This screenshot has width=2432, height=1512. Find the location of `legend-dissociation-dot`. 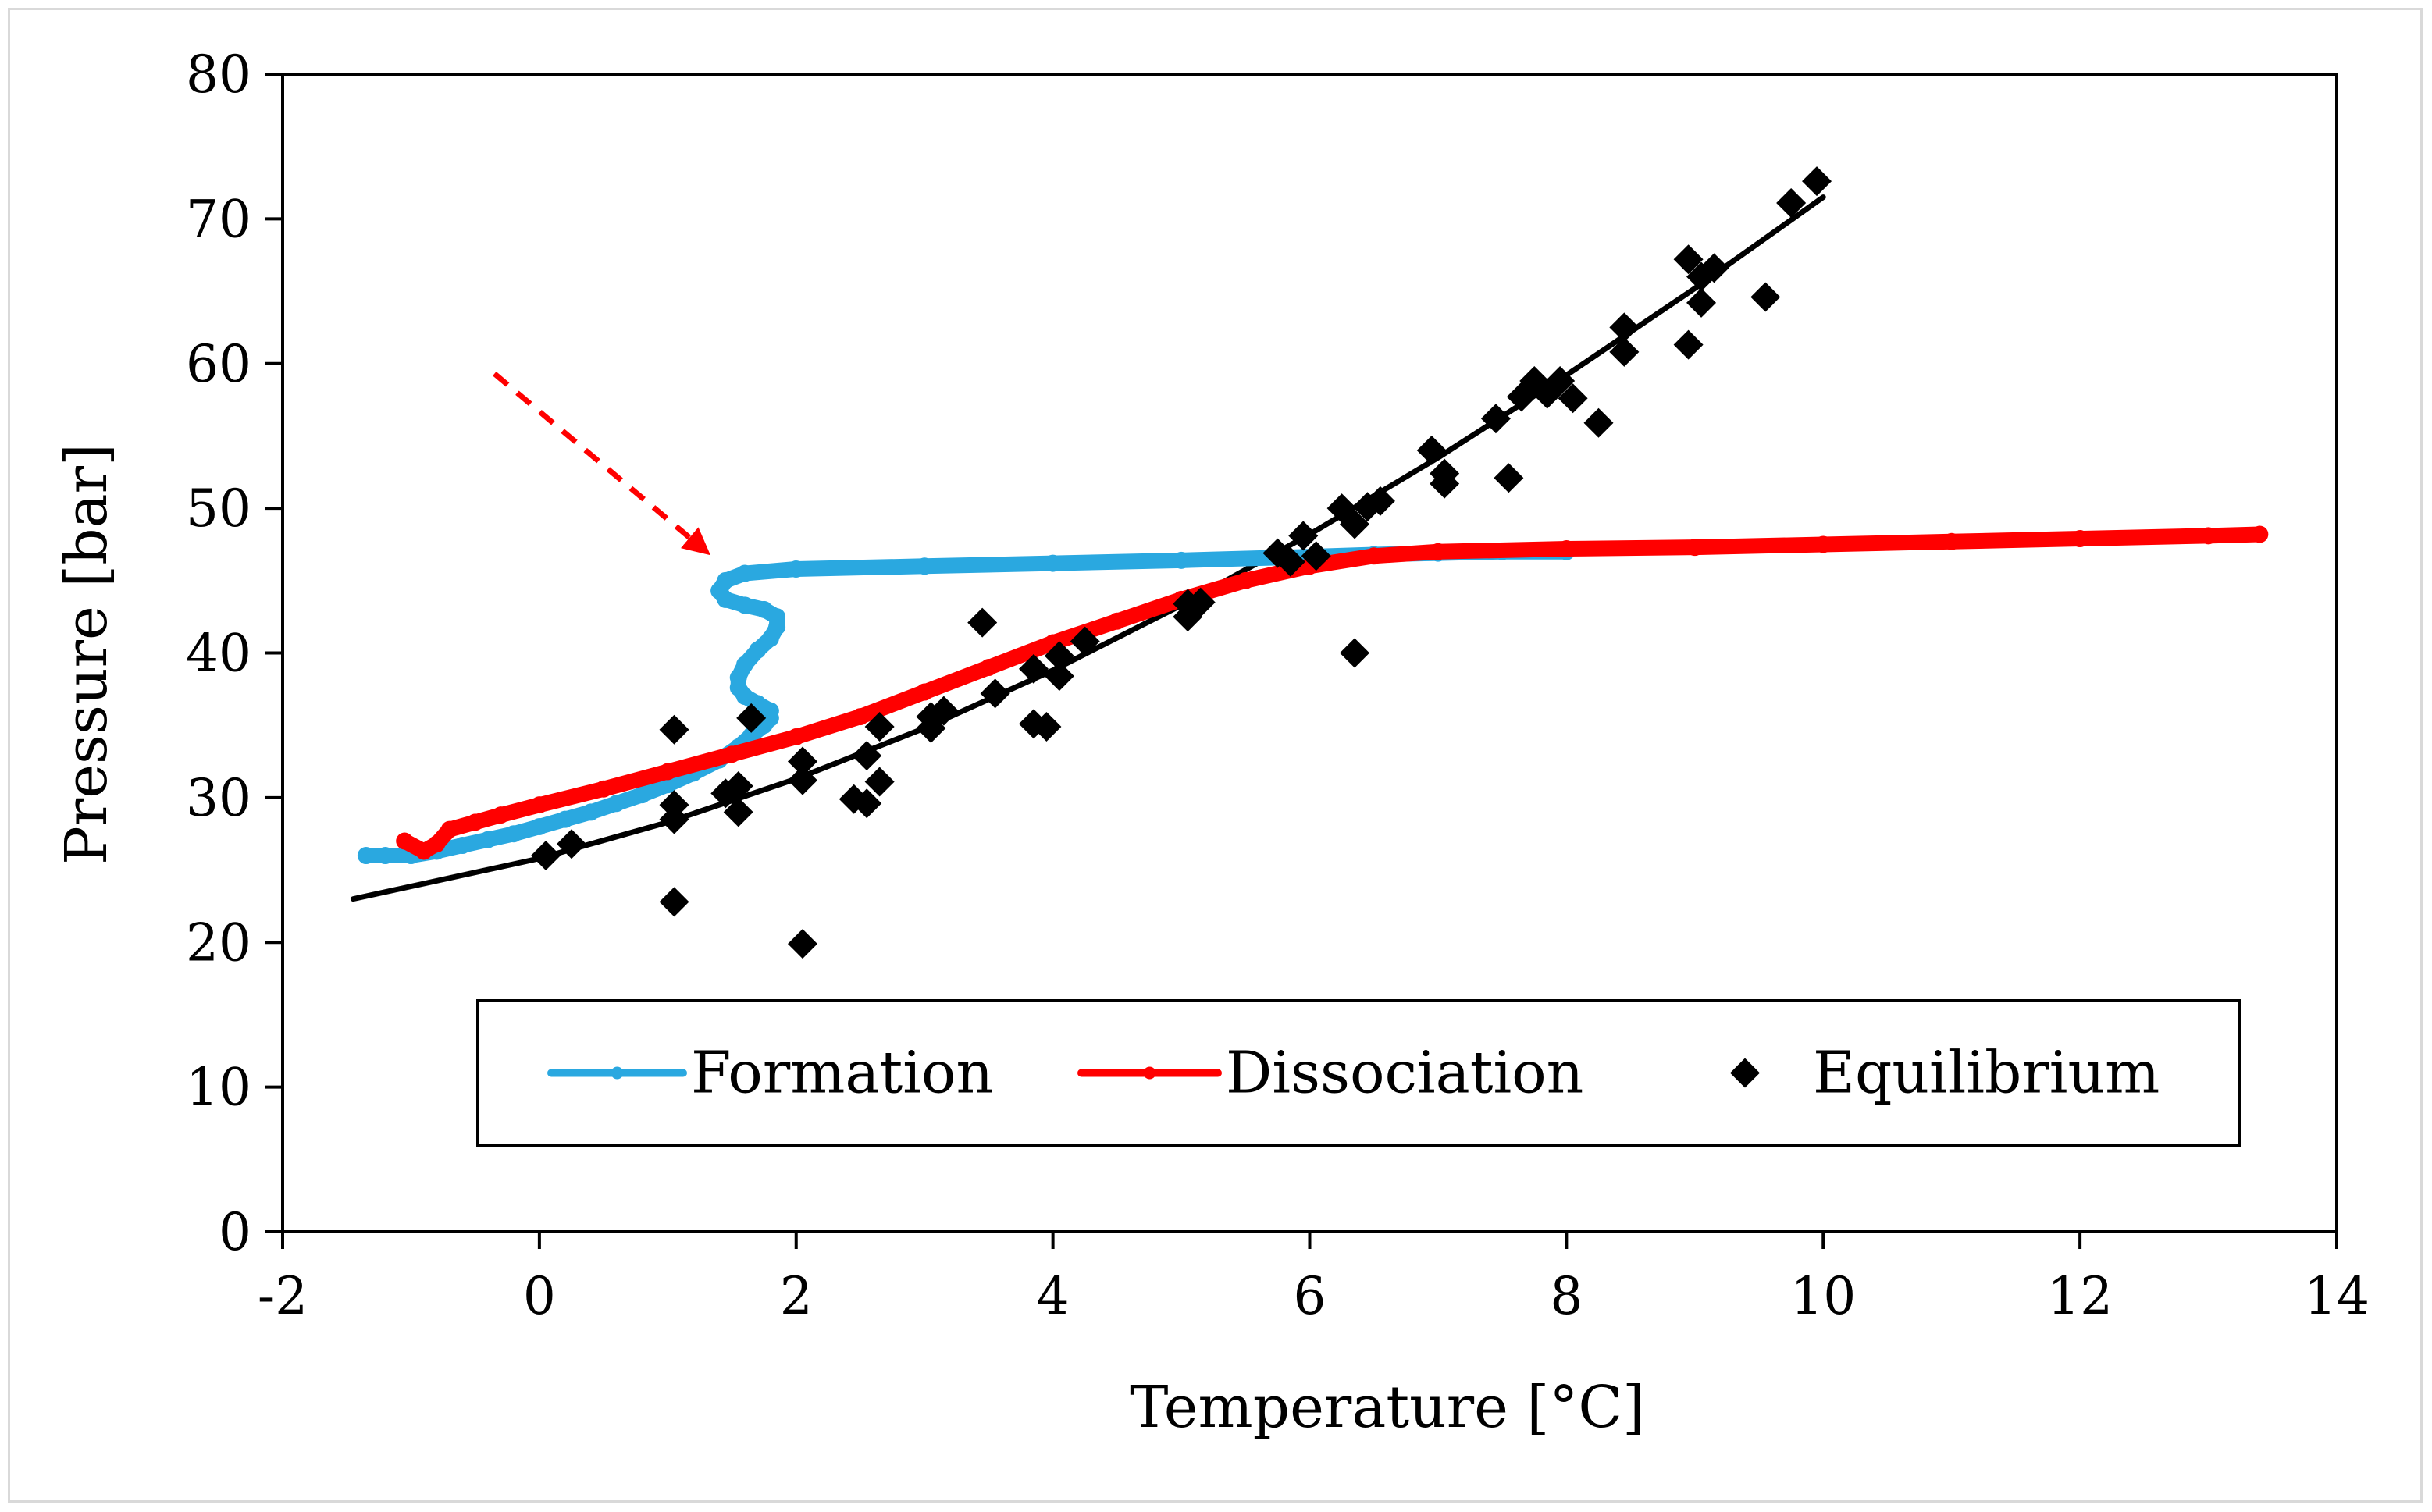

legend-dissociation-dot is located at coordinates (1149, 1073).